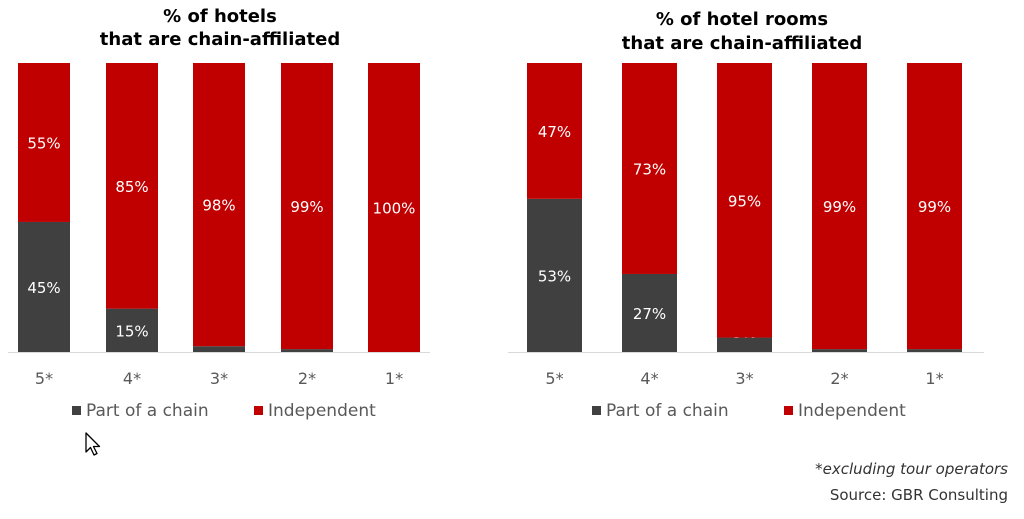 This screenshot has width=1024, height=519. Describe the element at coordinates (742, 19) in the screenshot. I see `chart-title-line: % of hotel rooms` at that location.